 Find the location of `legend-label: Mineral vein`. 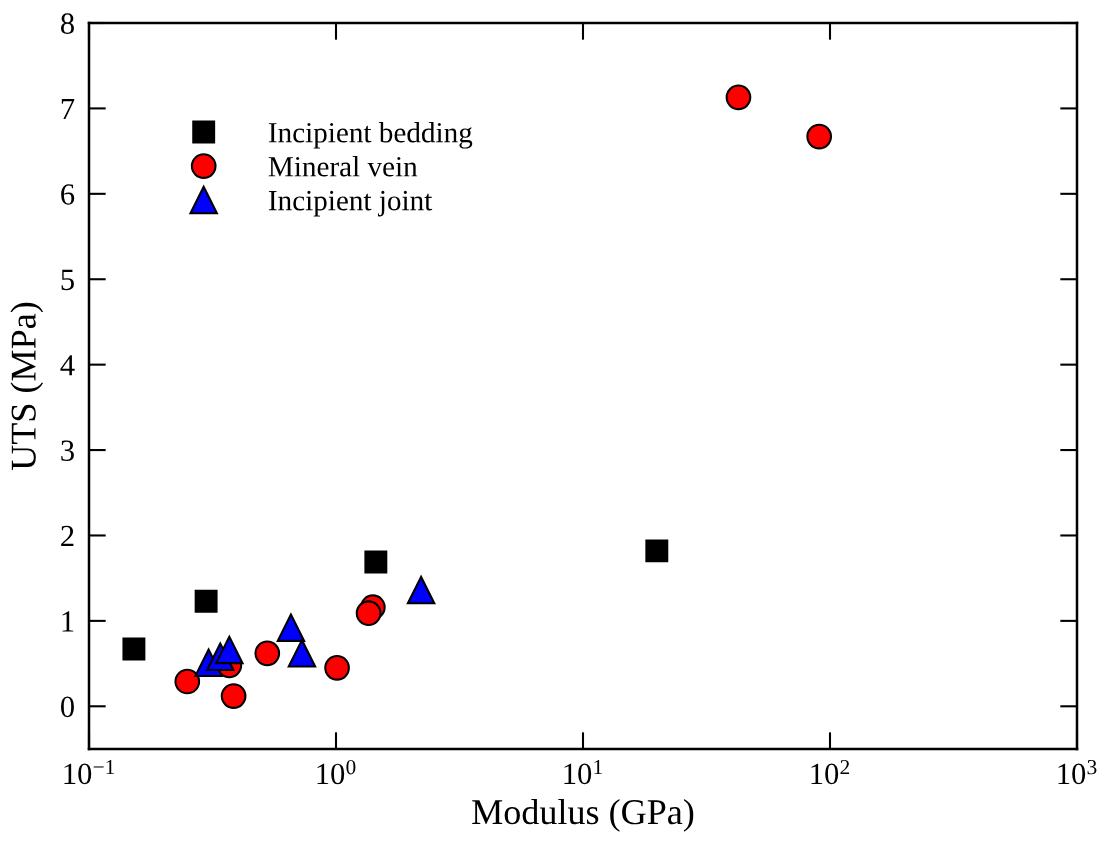

legend-label: Mineral vein is located at coordinates (343, 166).